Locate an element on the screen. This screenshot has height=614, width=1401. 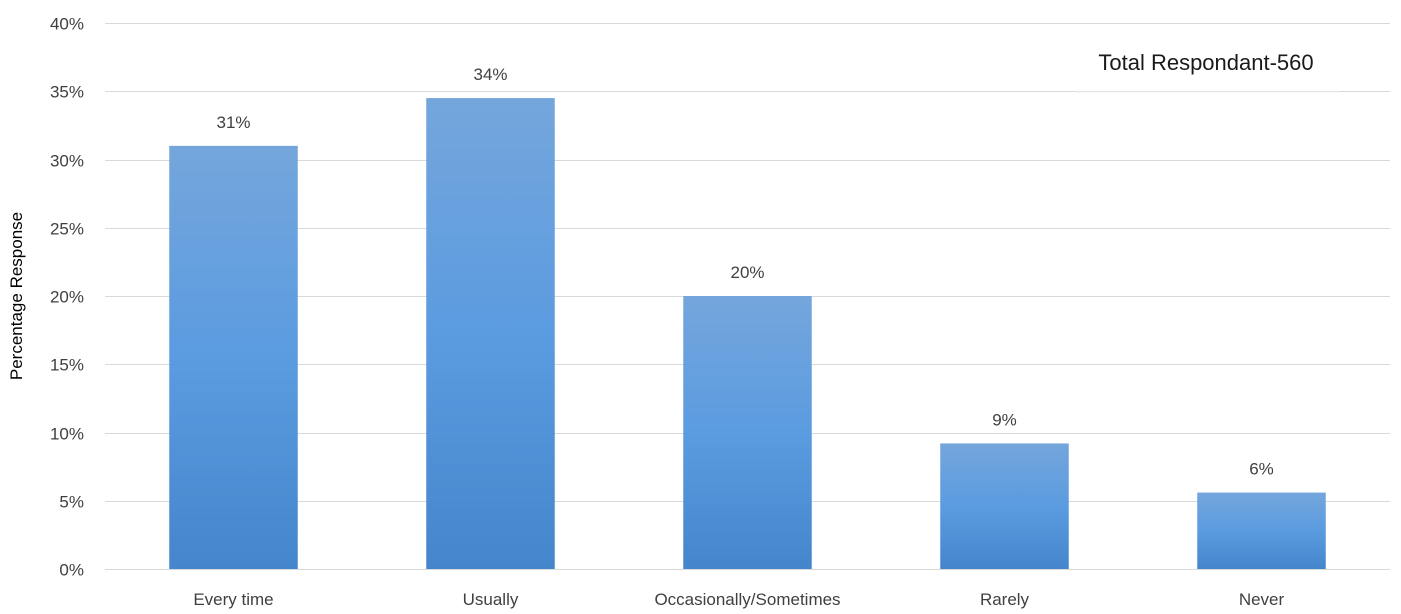
y-tick-label: 0% is located at coordinates (71, 570).